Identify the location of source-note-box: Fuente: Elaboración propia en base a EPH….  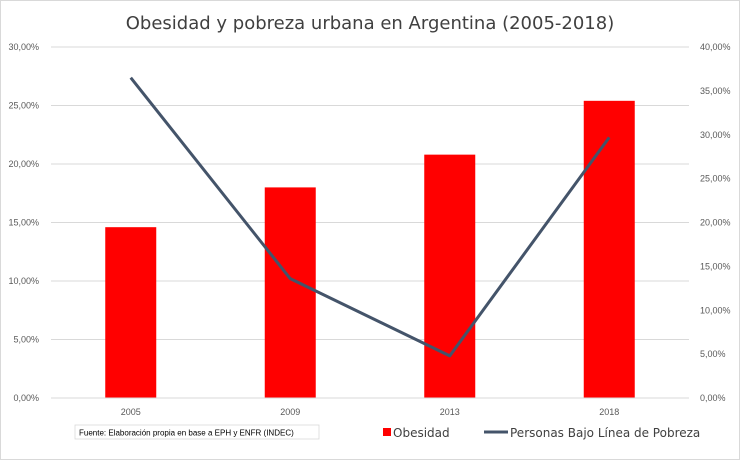
(197, 432).